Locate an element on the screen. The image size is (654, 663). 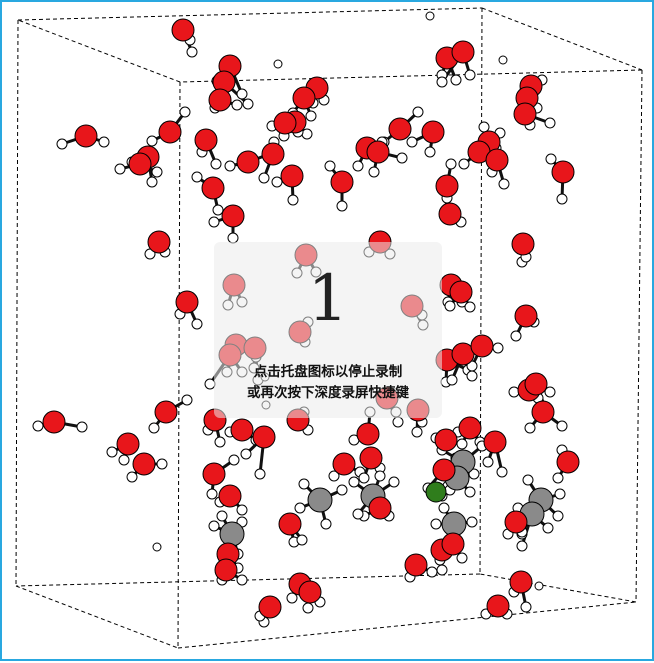
carbon-atom is located at coordinates (232, 534).